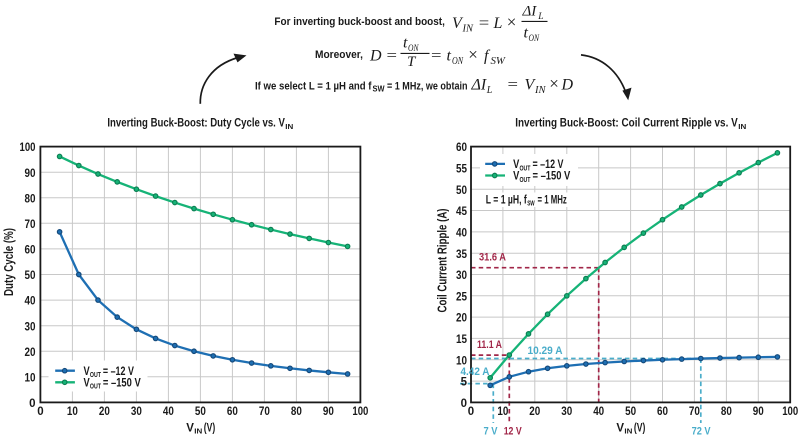 The image size is (800, 439). Describe the element at coordinates (313, 86) in the screenshot. I see `svg-text: If we select L = 1 µH and f` at that location.